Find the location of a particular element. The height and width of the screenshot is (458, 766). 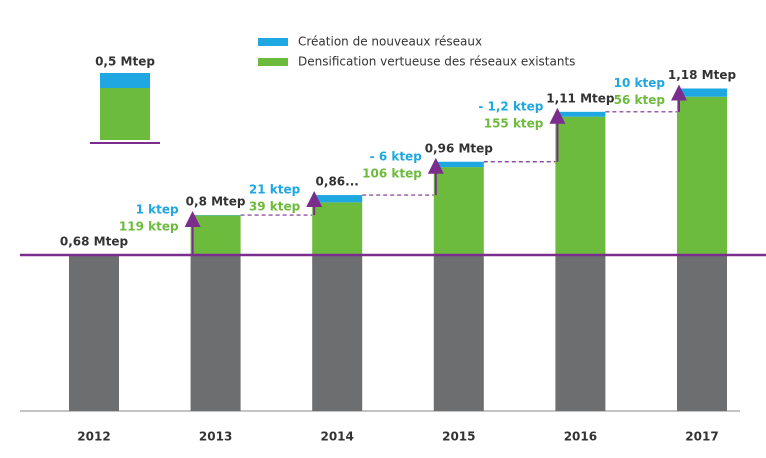

delta-label: - 1,2 ktep is located at coordinates (510, 106).